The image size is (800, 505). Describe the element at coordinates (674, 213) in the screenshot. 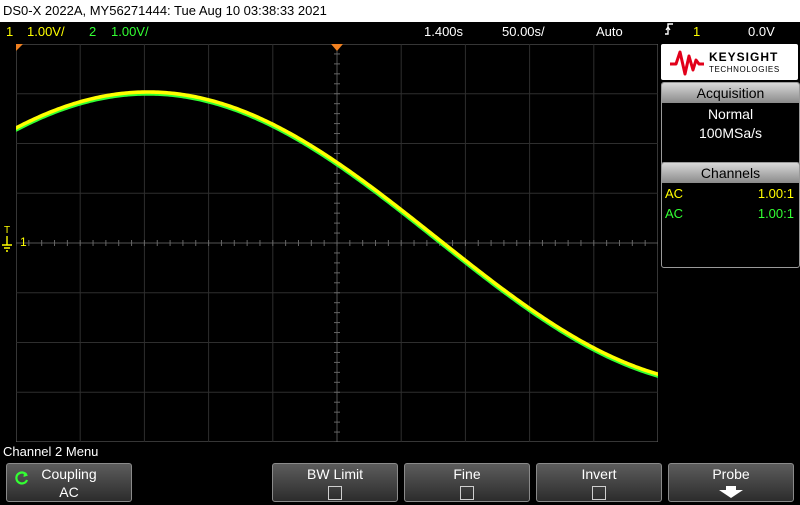

I see `ch2-coupling: AC` at that location.